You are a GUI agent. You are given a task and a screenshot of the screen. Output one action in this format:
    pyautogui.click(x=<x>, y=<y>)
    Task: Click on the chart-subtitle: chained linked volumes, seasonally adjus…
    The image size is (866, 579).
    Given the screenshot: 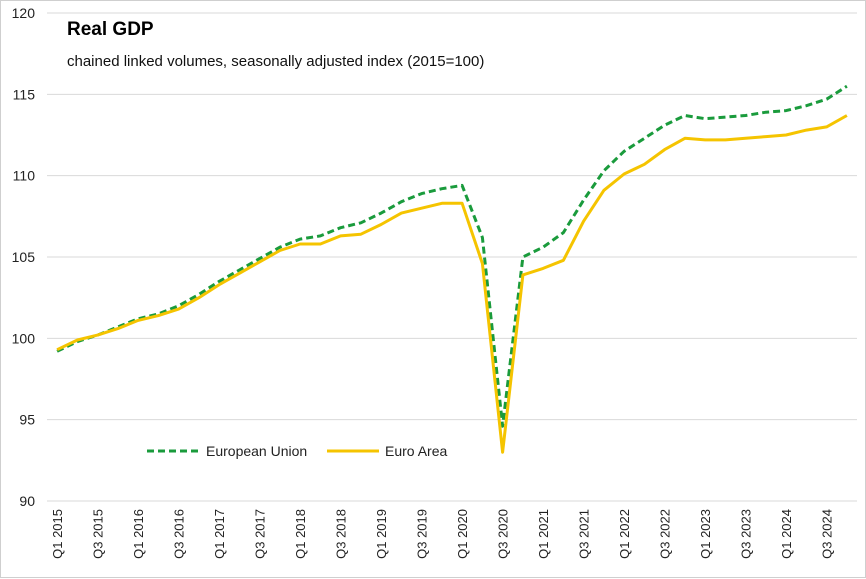 What is the action you would take?
    pyautogui.click(x=275, y=61)
    